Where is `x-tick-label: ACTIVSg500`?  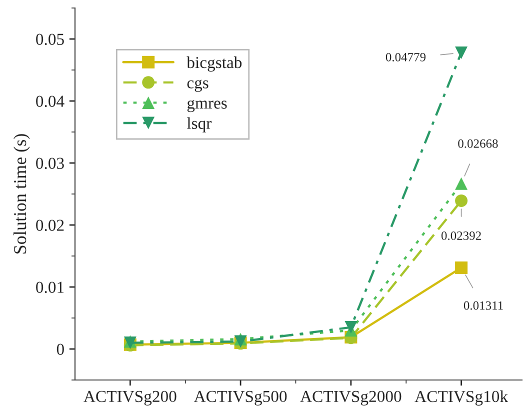 x-tick-label: ACTIVSg500 is located at coordinates (240, 398).